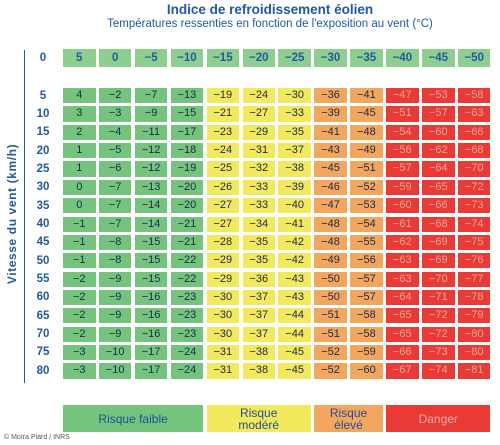 This screenshot has height=445, width=500. Describe the element at coordinates (43, 370) in the screenshot. I see `wind-speed-label: 80` at that location.